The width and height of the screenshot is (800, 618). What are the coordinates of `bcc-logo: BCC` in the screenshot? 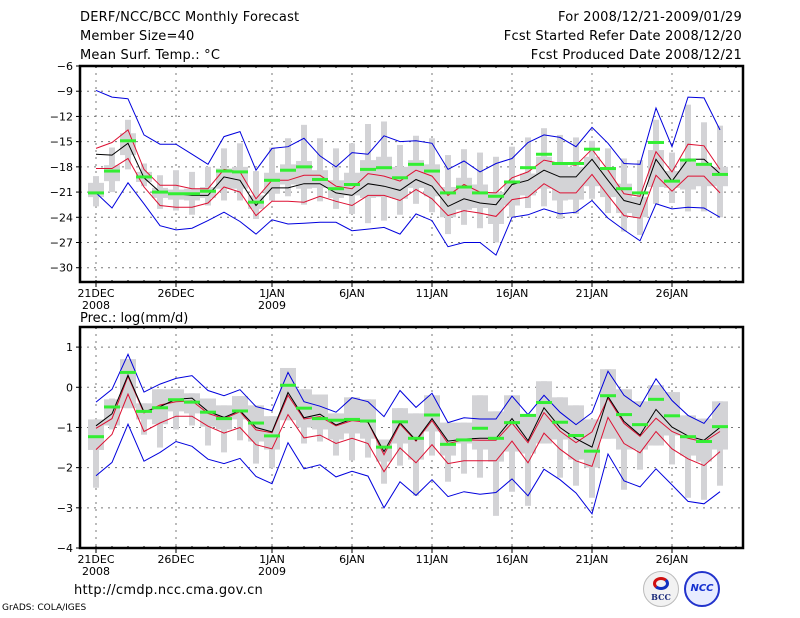 It's located at (661, 589).